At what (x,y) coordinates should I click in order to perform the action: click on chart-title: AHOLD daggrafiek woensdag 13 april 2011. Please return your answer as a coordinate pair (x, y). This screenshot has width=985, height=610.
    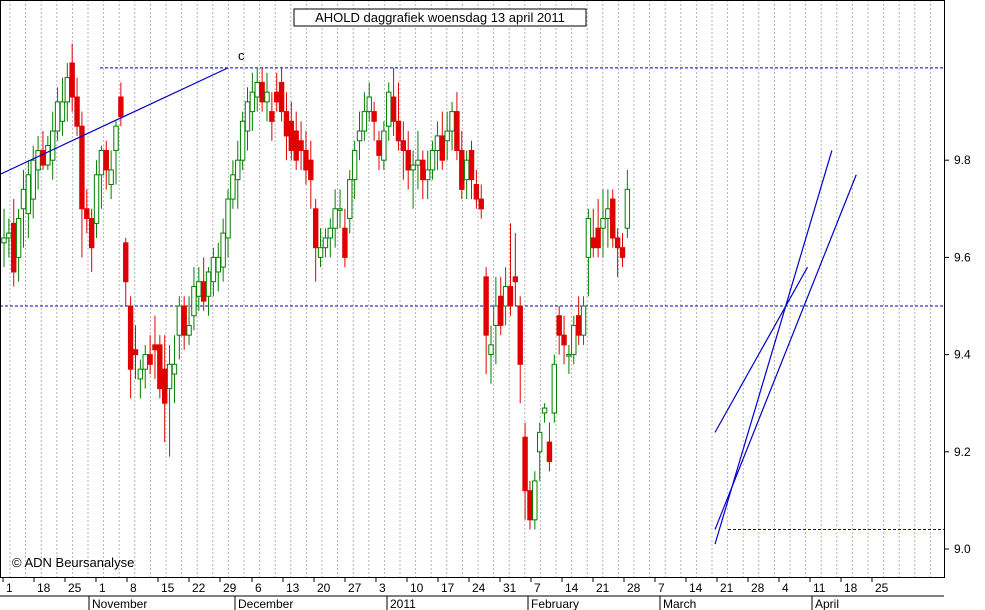
    Looking at the image, I should click on (440, 17).